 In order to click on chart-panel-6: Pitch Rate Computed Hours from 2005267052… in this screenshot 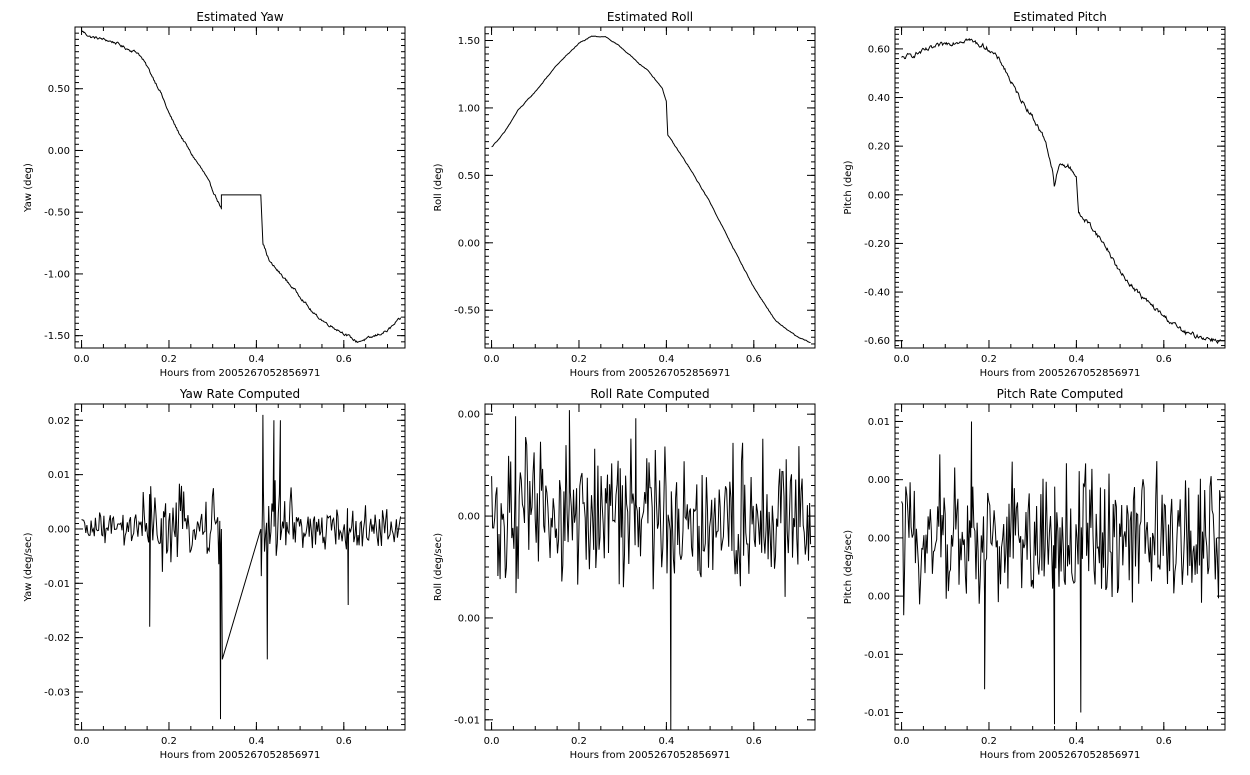, I will do `click(1034, 574)`.